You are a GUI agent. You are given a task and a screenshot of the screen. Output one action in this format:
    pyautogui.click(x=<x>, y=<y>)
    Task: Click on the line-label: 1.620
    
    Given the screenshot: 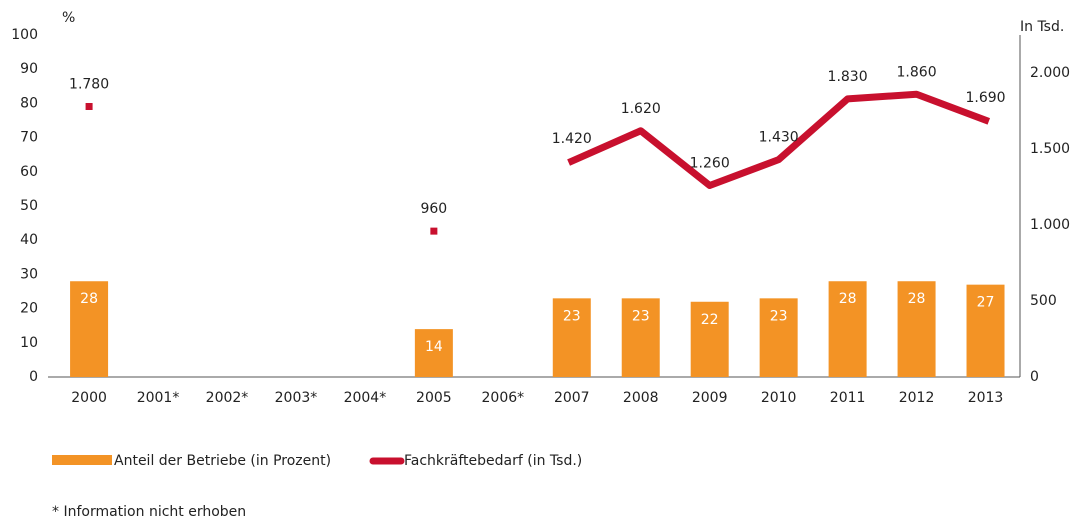 What is the action you would take?
    pyautogui.click(x=641, y=109)
    